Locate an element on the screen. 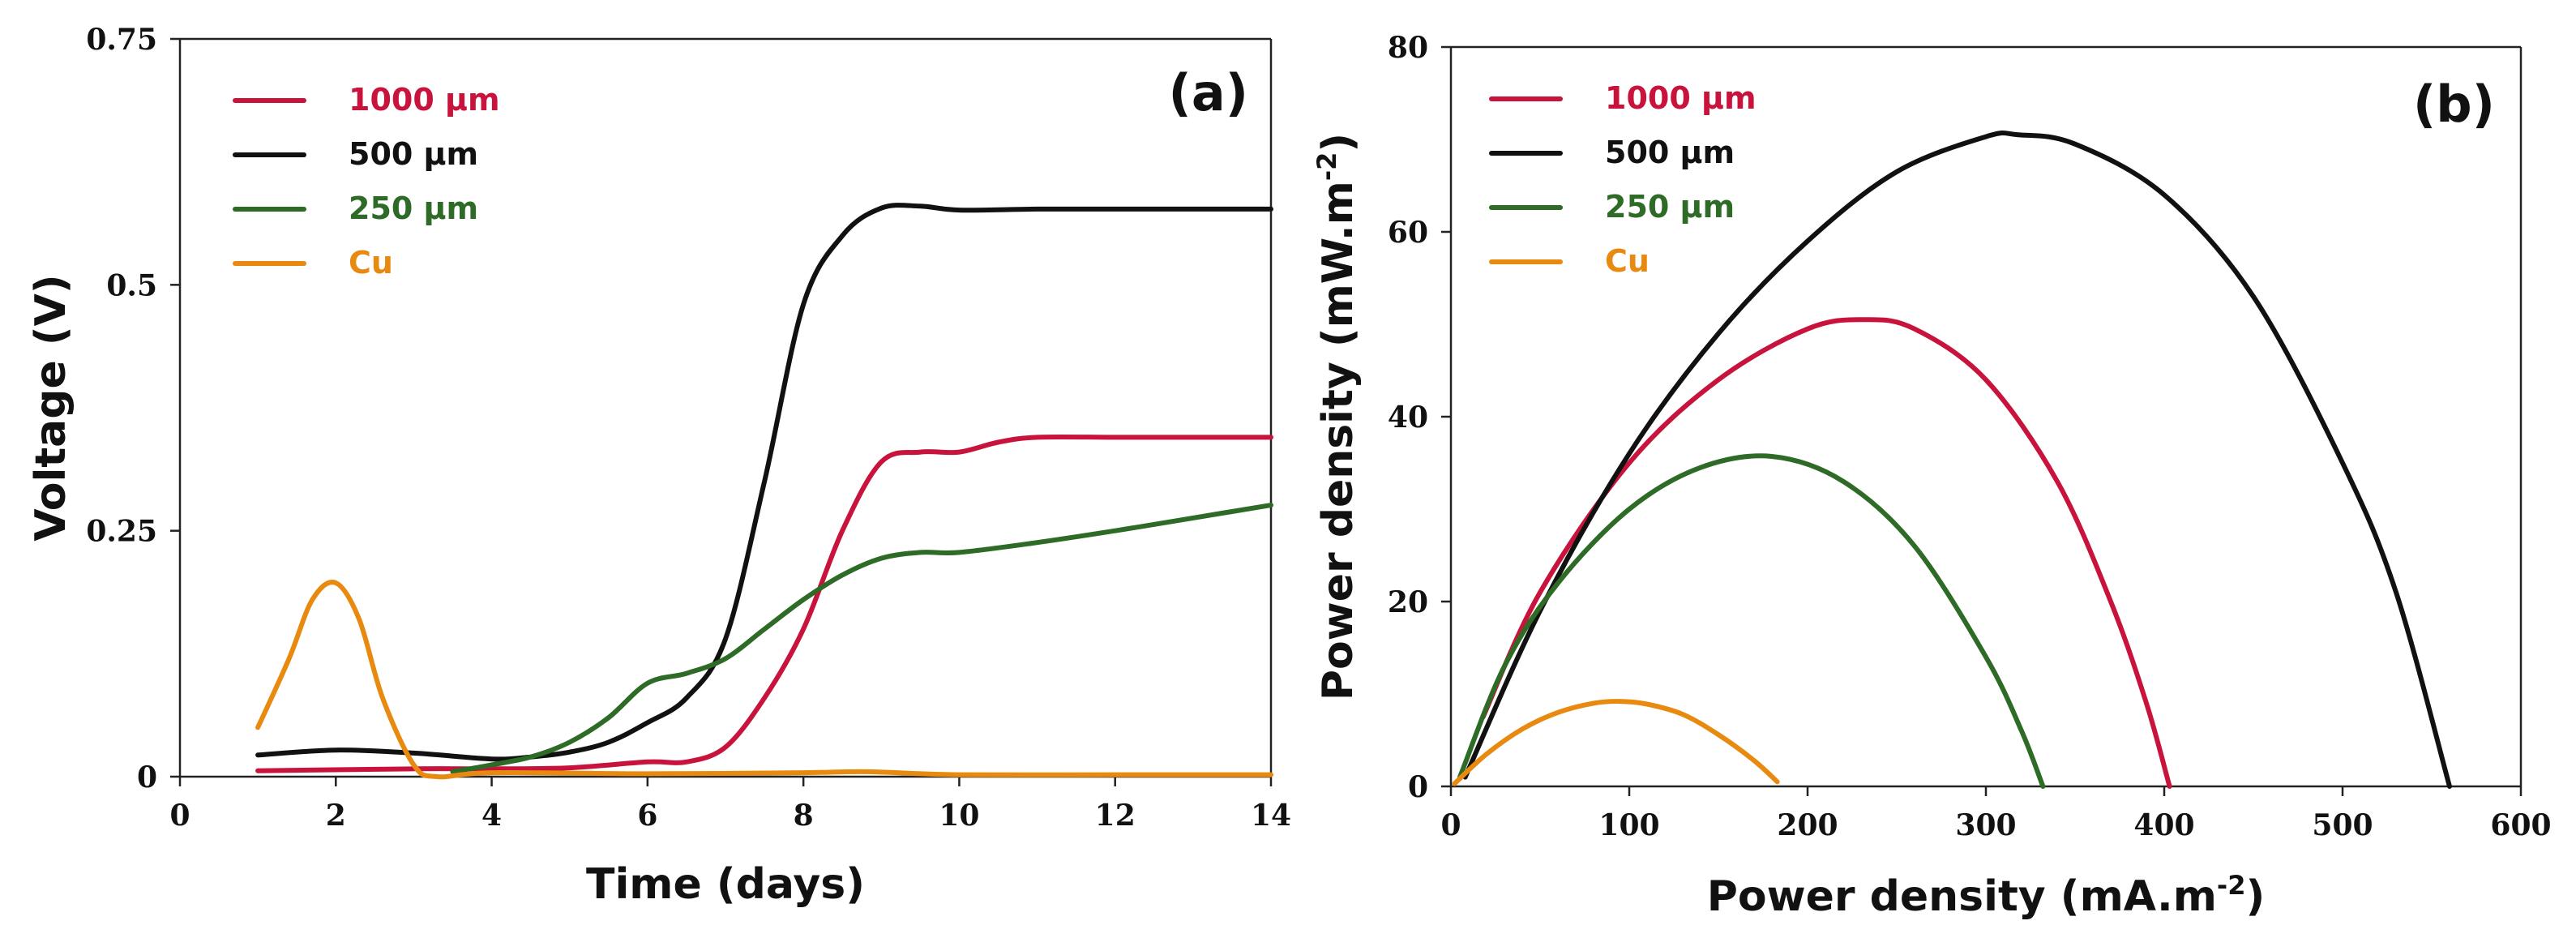 This screenshot has height=938, width=2576. panel-a-y-tick-label: 0.5 is located at coordinates (131, 285).